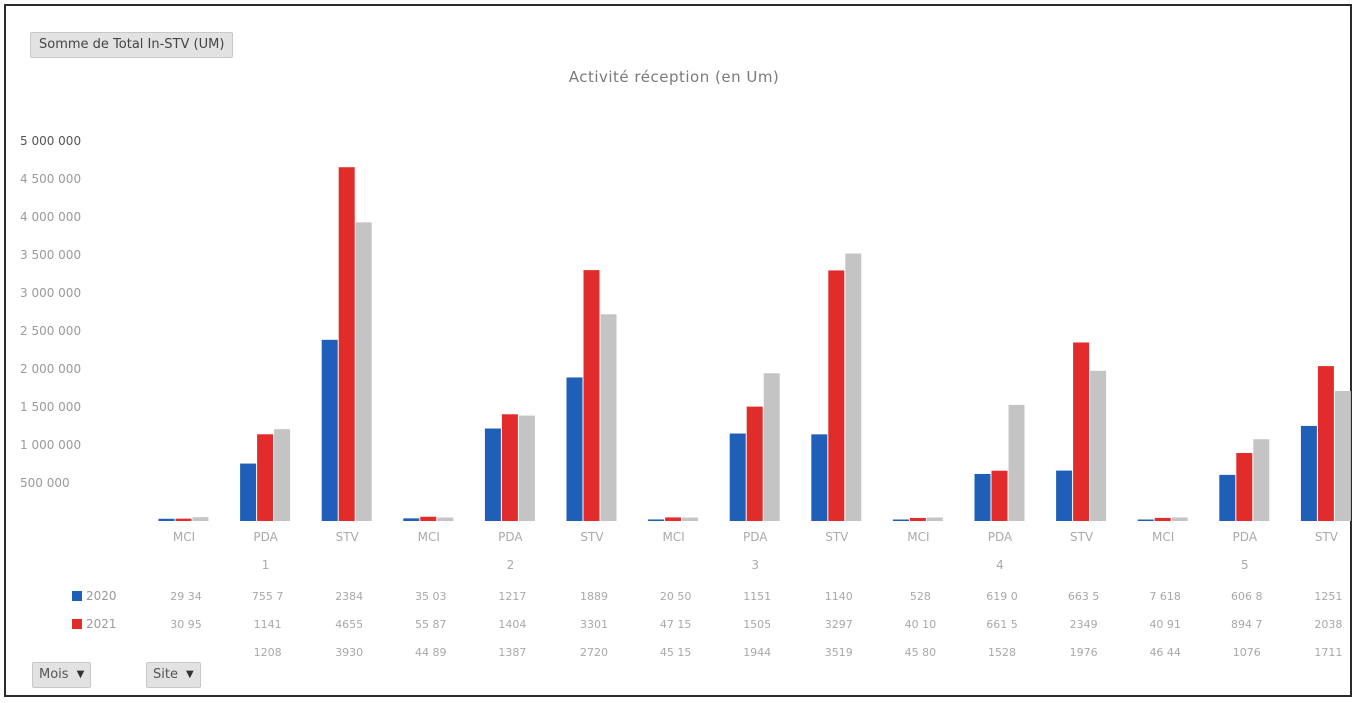  I want to click on y-tick-label: 2 500 000, so click(50, 331).